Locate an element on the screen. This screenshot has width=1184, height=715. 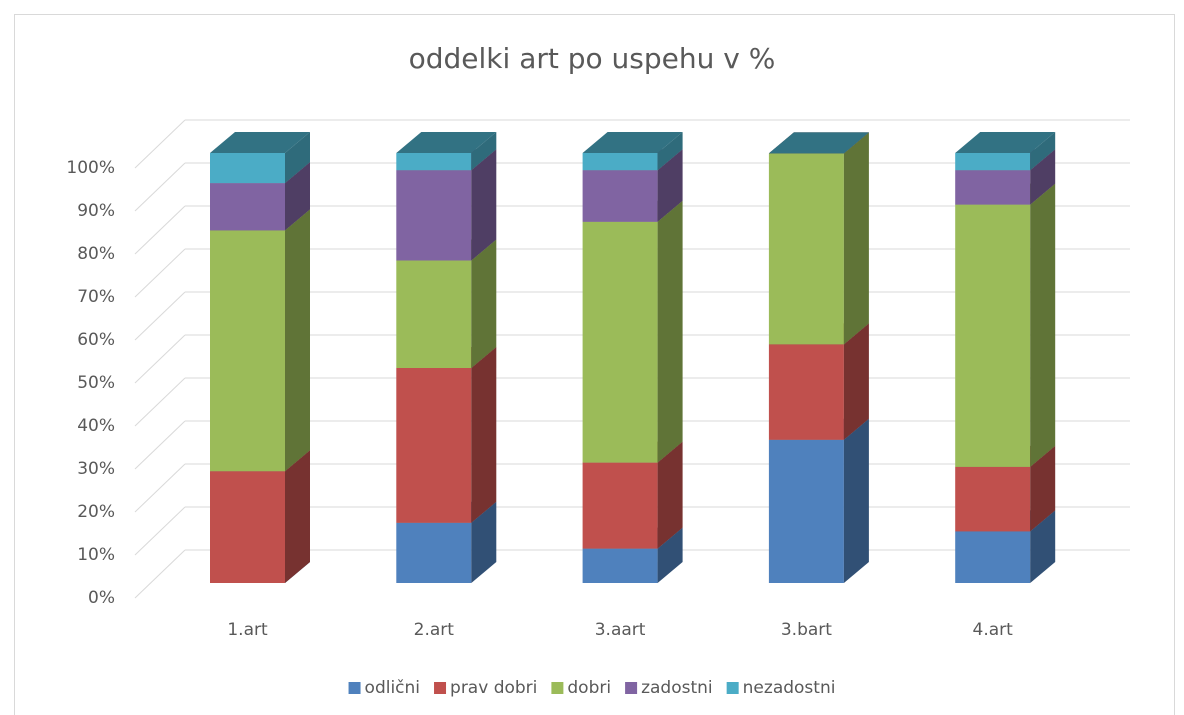
legend-item: prav dobri is located at coordinates (485, 688).